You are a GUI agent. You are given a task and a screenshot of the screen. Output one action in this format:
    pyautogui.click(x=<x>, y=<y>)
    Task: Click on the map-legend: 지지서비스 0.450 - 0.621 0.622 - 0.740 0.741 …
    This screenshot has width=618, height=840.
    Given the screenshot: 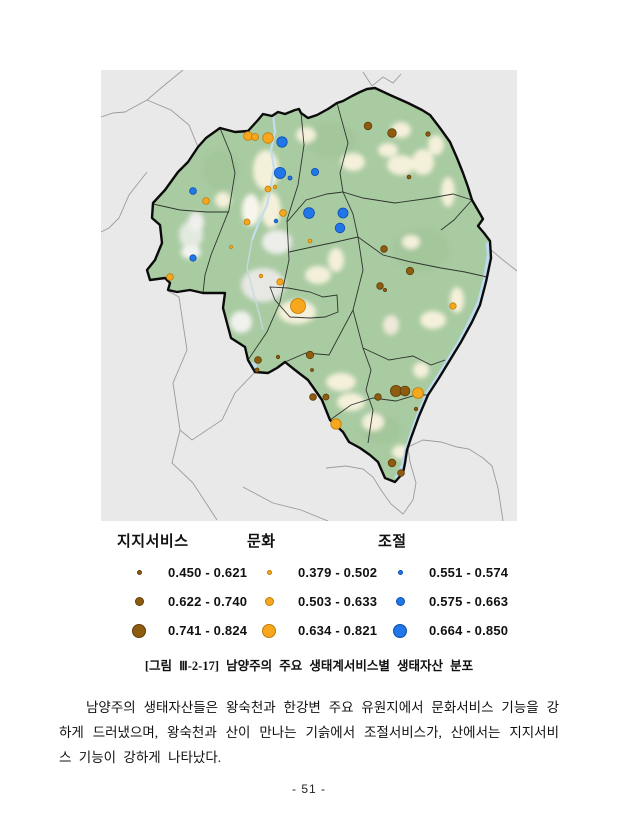 What is the action you would take?
    pyautogui.click(x=309, y=589)
    